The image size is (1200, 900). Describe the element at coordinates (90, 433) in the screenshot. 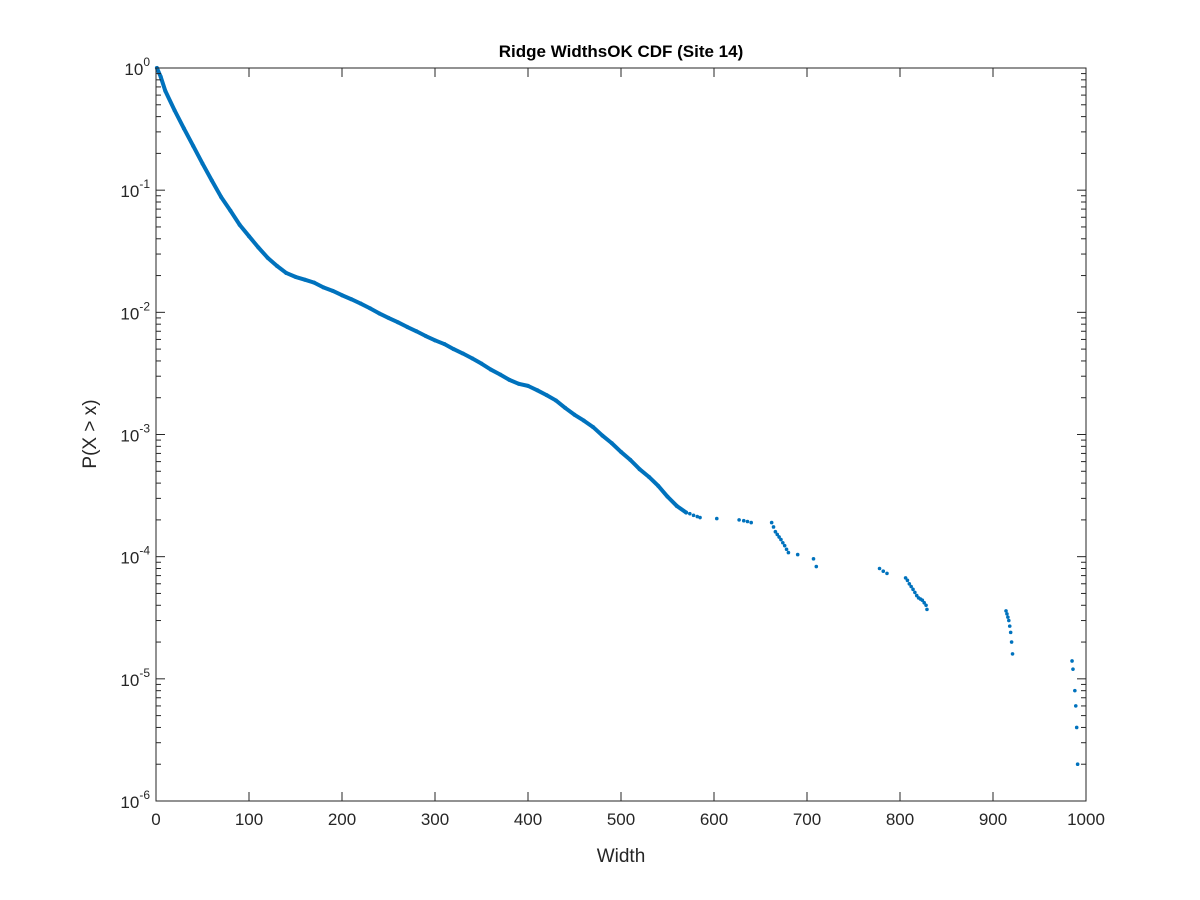

I see `y-axis-label: P(X > x)` at that location.